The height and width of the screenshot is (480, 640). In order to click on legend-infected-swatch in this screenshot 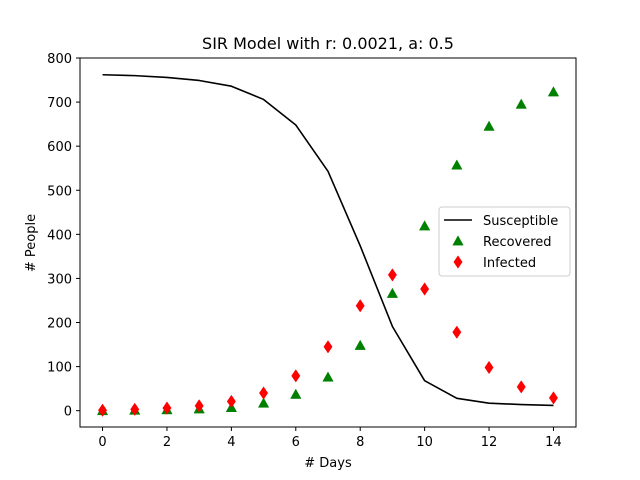, I will do `click(458, 262)`.